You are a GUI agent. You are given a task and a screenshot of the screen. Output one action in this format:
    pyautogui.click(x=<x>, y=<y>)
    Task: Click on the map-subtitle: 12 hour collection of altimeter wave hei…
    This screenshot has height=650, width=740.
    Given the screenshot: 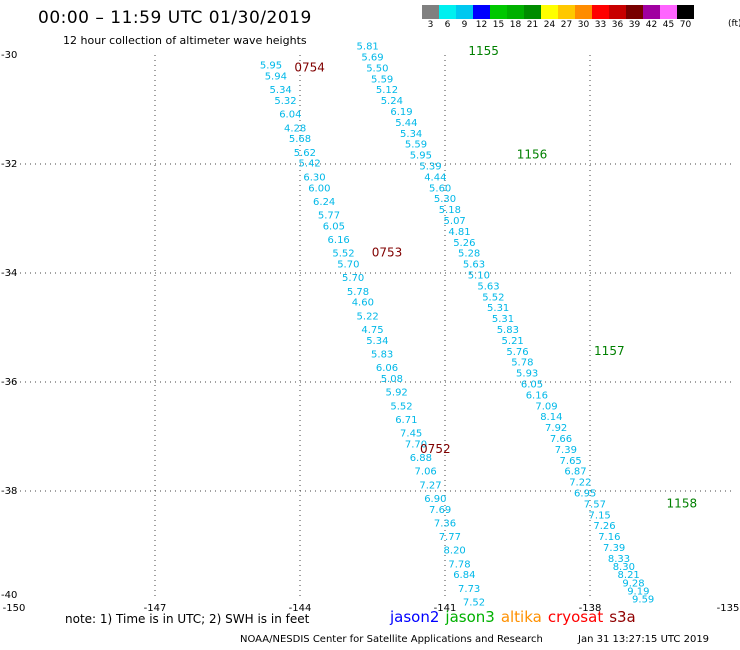 What is the action you would take?
    pyautogui.click(x=185, y=40)
    